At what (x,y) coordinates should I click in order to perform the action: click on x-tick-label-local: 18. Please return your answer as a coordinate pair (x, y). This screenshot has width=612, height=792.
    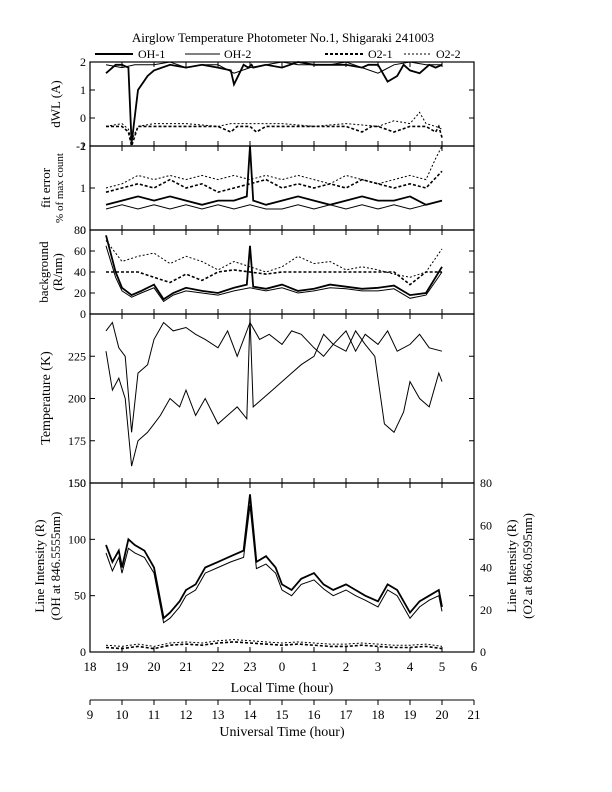
    Looking at the image, I should click on (90, 666).